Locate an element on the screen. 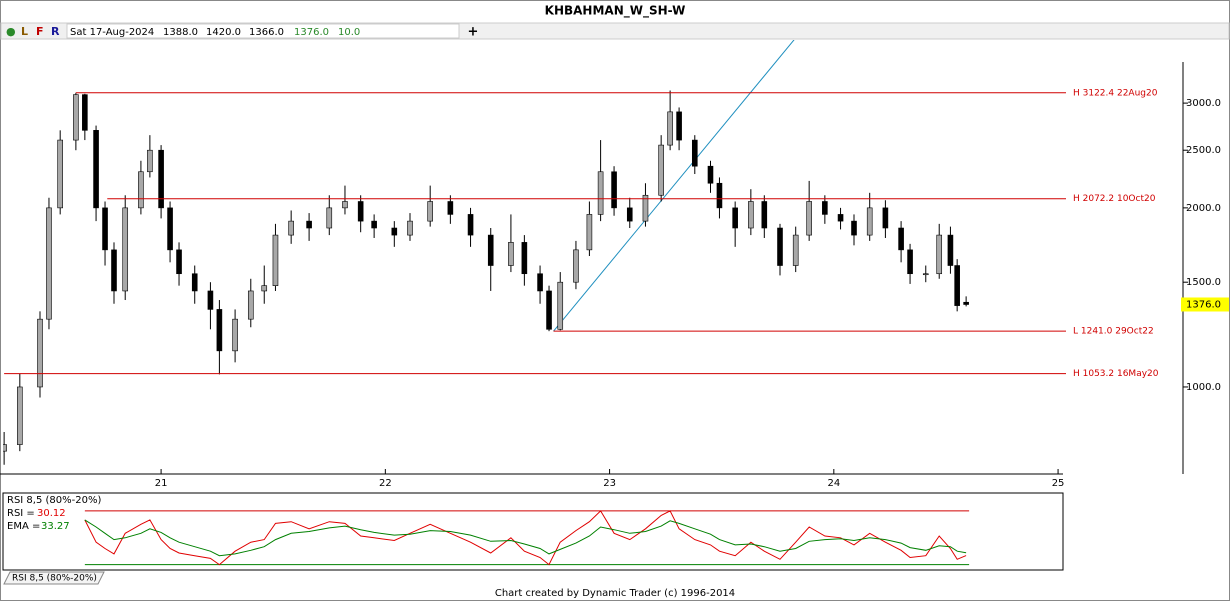  header-open: 1388.0 is located at coordinates (180, 32).